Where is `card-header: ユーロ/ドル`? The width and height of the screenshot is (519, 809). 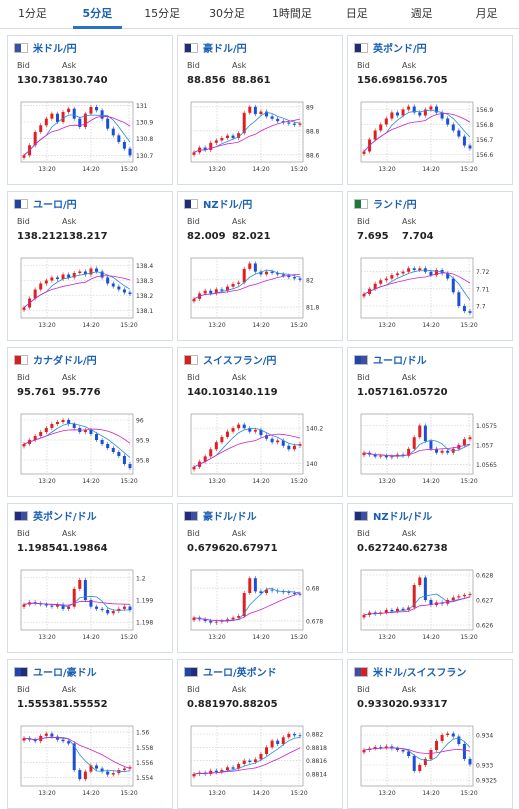
card-header: ユーロ/ドル is located at coordinates (430, 358).